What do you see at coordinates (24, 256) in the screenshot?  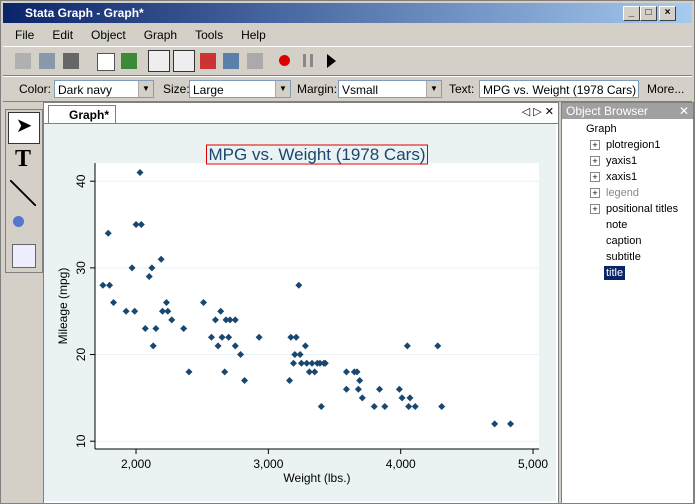 I see `grid-edit-tool` at bounding box center [24, 256].